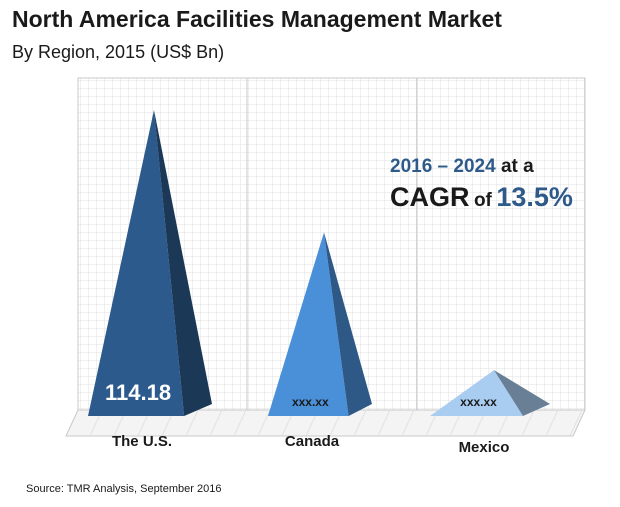 The image size is (620, 507). I want to click on cagr-rate: 13.5%, so click(534, 197).